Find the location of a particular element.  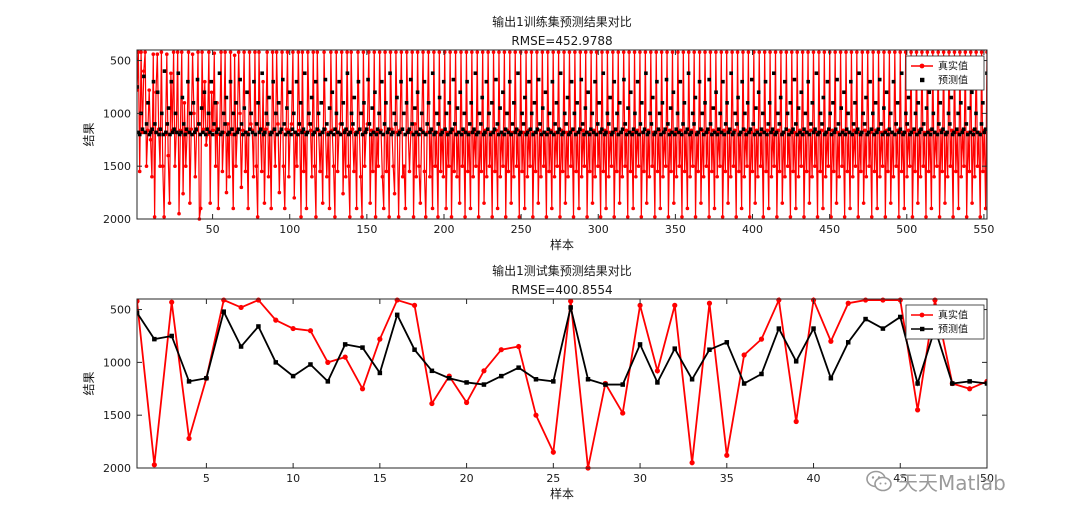

x-tick-label: 100 is located at coordinates (289, 229).